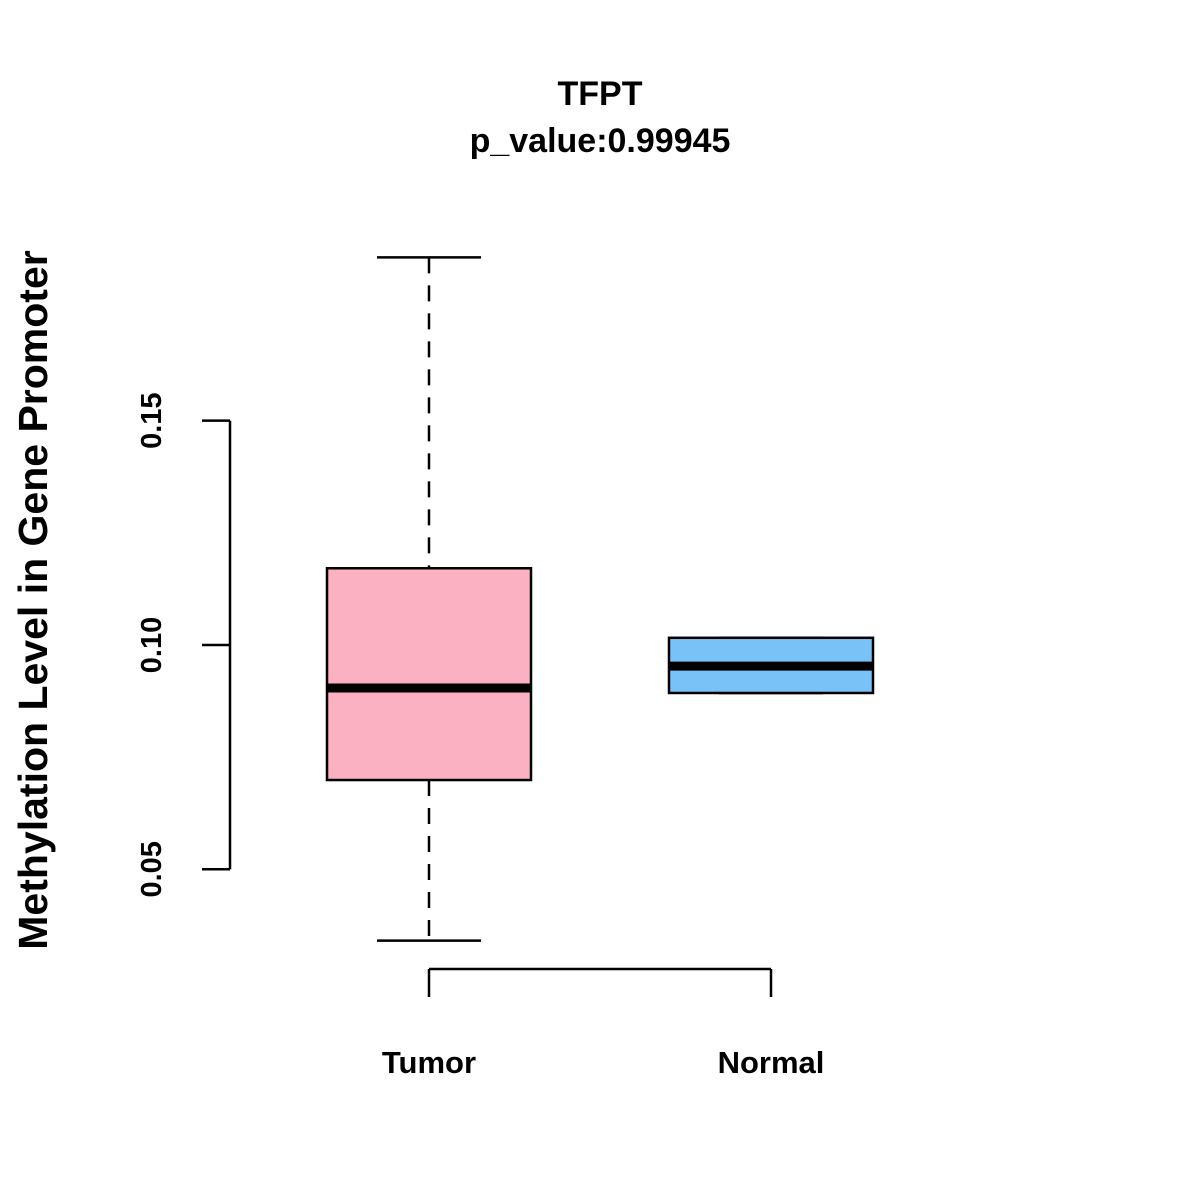 Image resolution: width=1200 pixels, height=1200 pixels. I want to click on y-tick-label: 0.10, so click(152, 645).